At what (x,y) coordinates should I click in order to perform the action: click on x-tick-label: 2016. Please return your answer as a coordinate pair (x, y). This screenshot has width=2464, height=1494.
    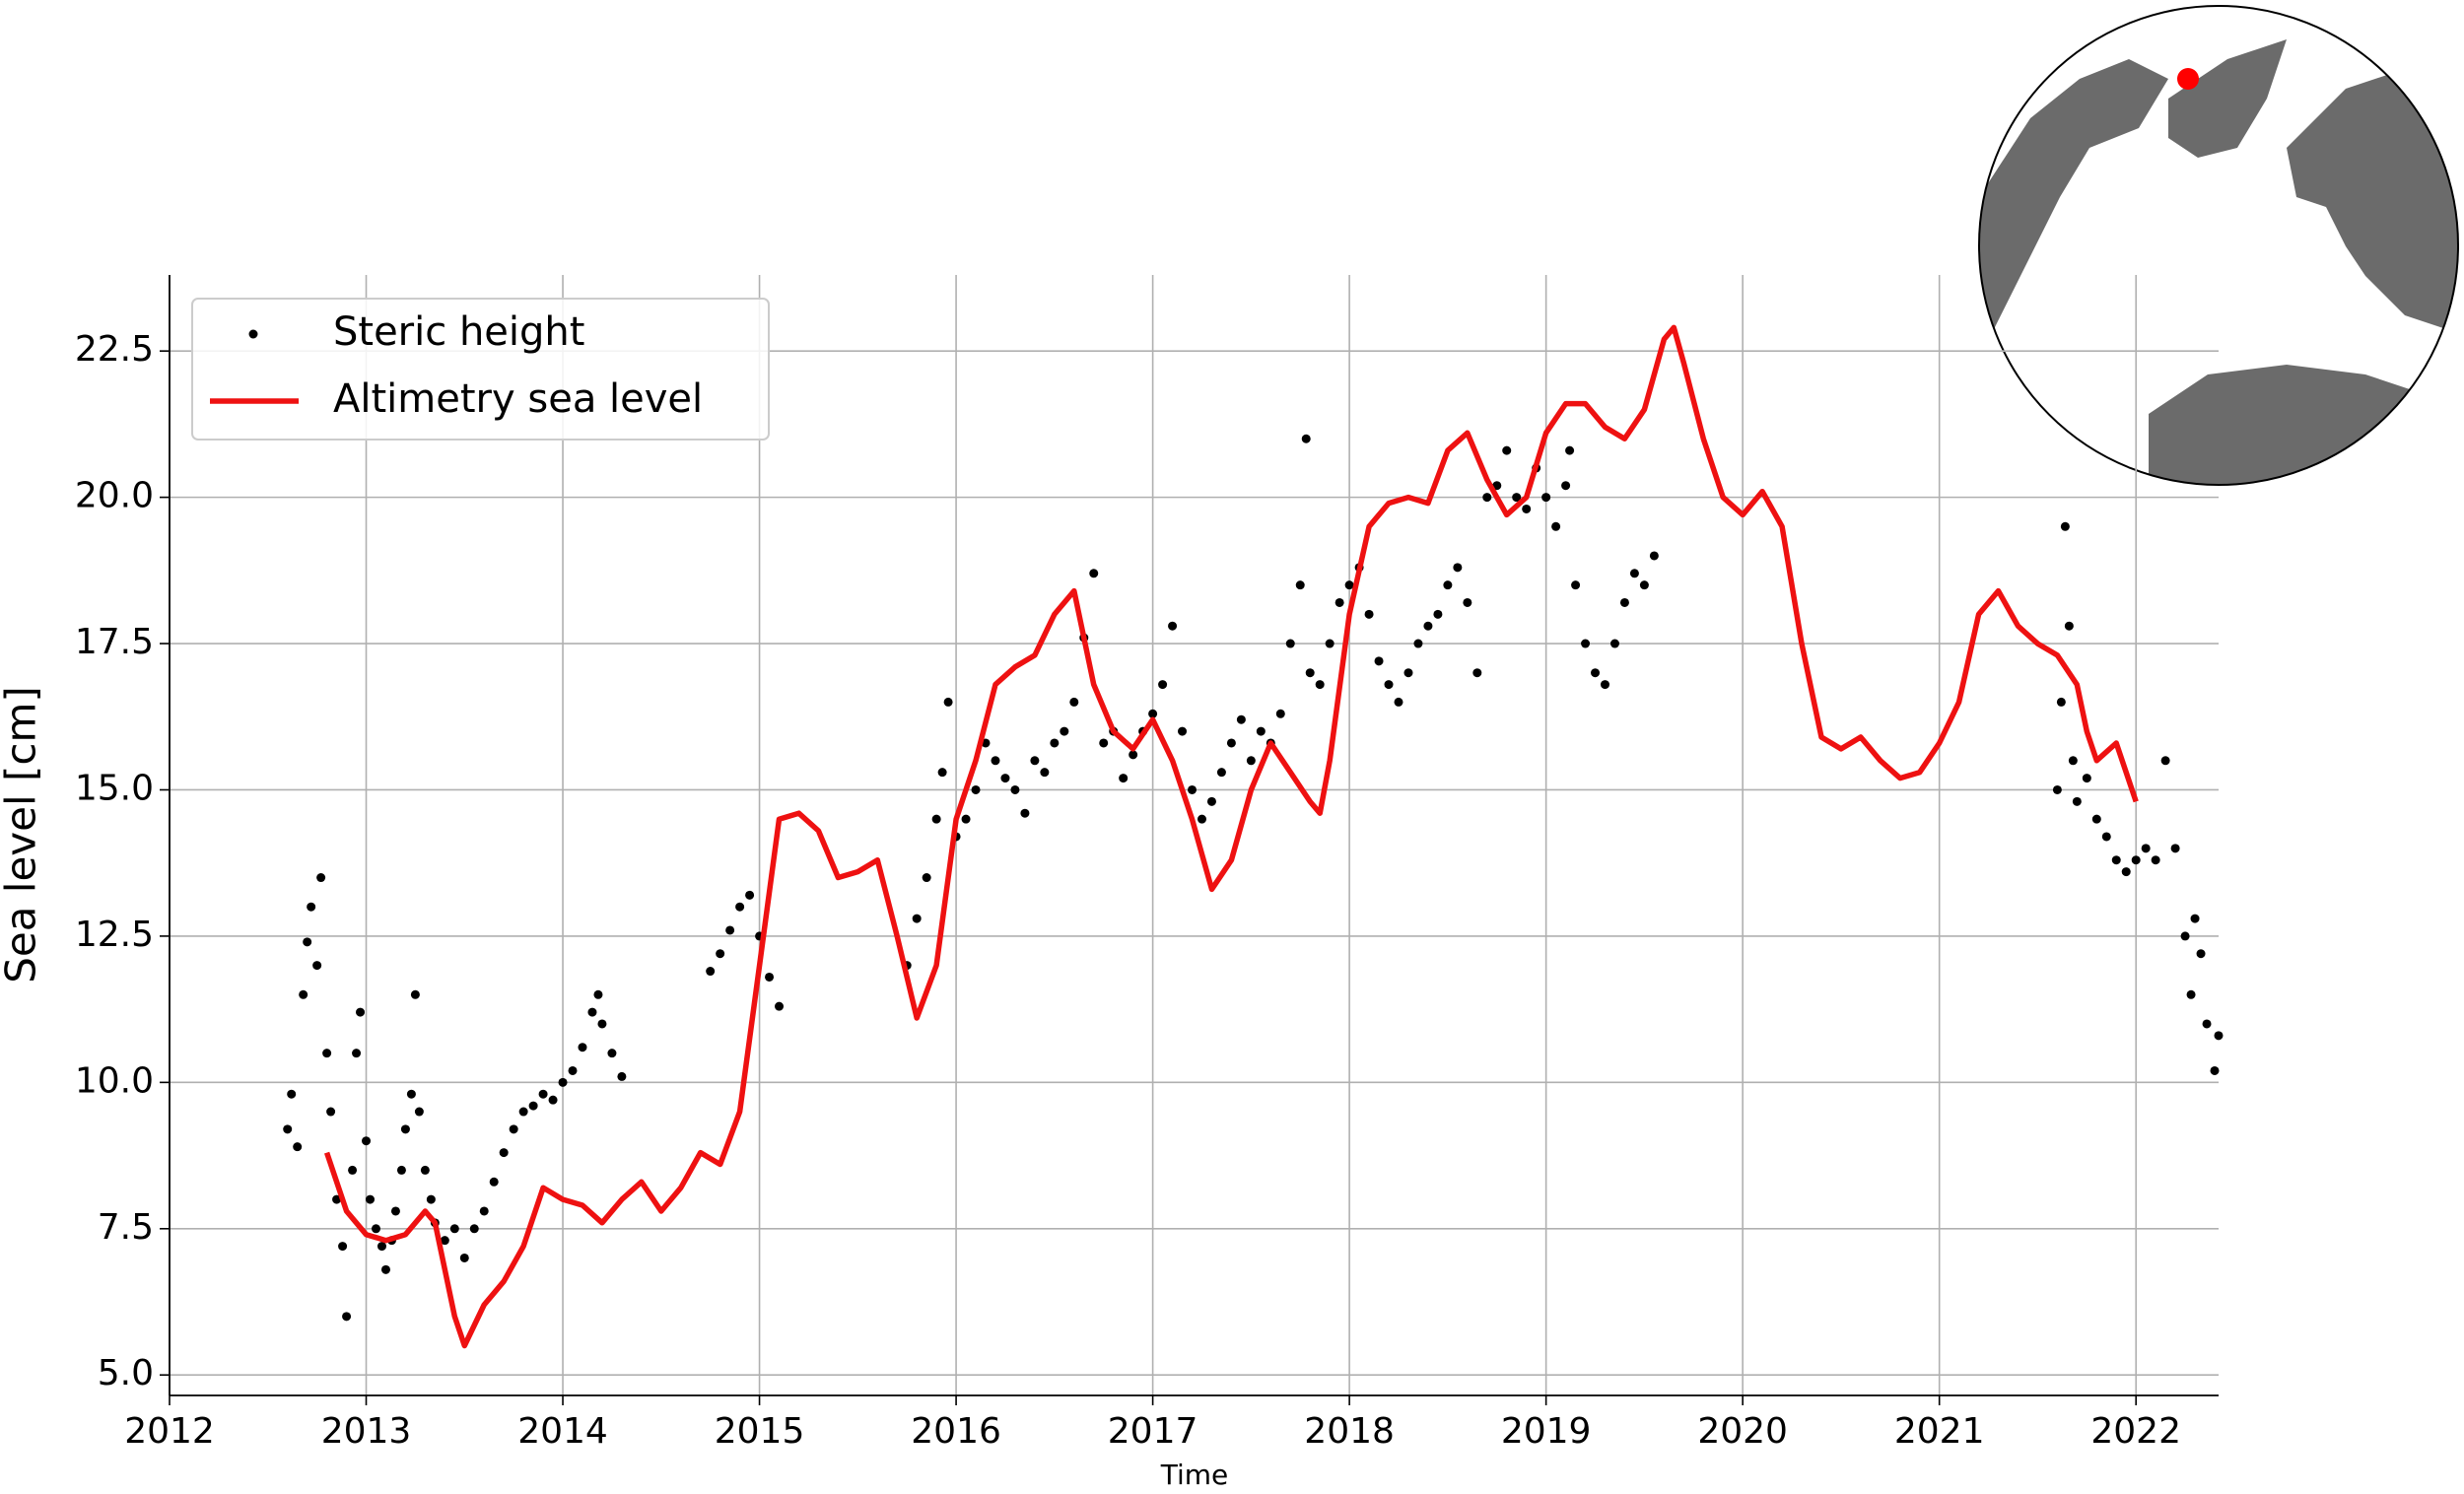
    Looking at the image, I should click on (956, 1431).